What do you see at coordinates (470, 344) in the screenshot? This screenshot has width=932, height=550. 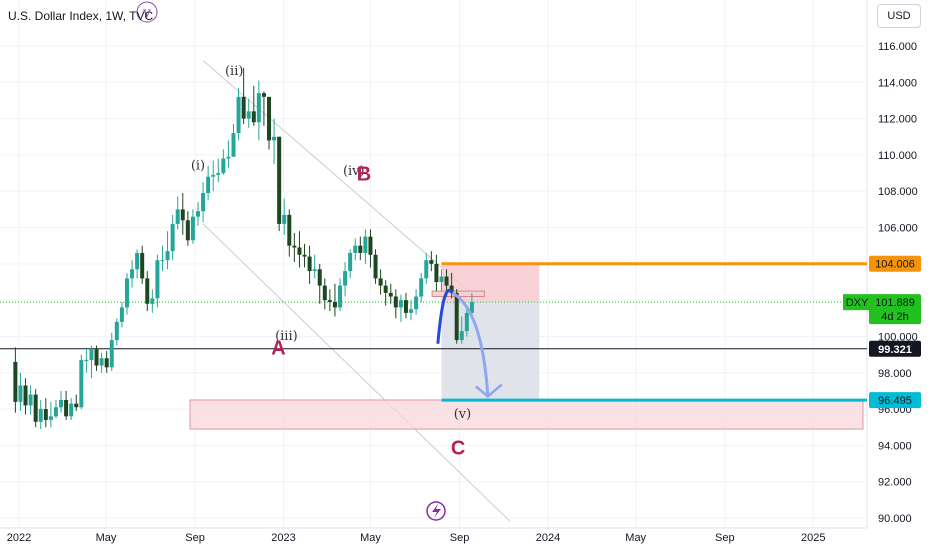 I see `projection-arrow-down` at bounding box center [470, 344].